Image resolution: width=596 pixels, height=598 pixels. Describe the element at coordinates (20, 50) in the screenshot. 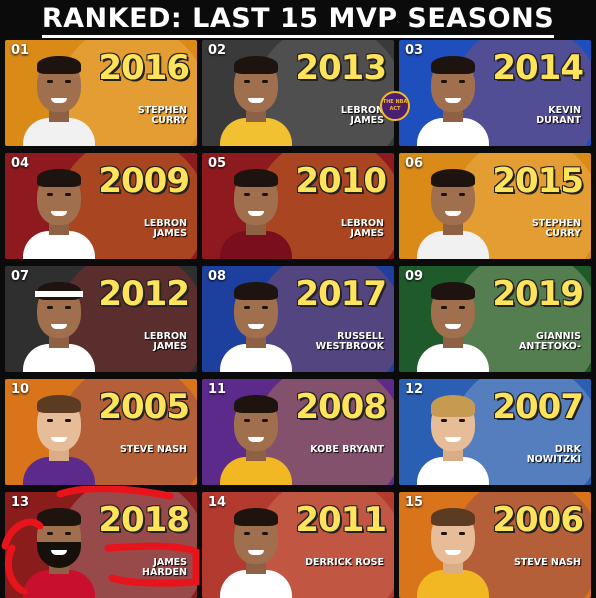

I see `rank-number: 01` at that location.